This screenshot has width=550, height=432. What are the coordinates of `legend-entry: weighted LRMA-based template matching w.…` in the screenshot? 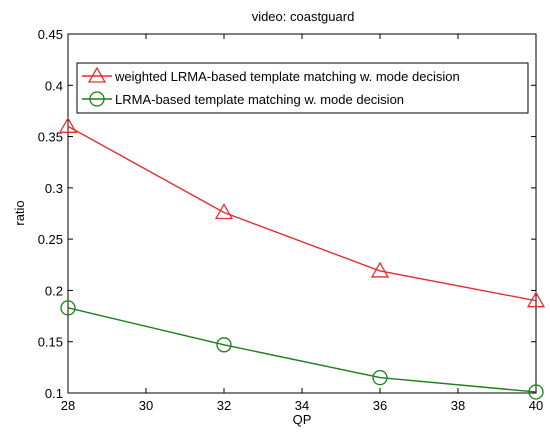 It's located at (271, 75).